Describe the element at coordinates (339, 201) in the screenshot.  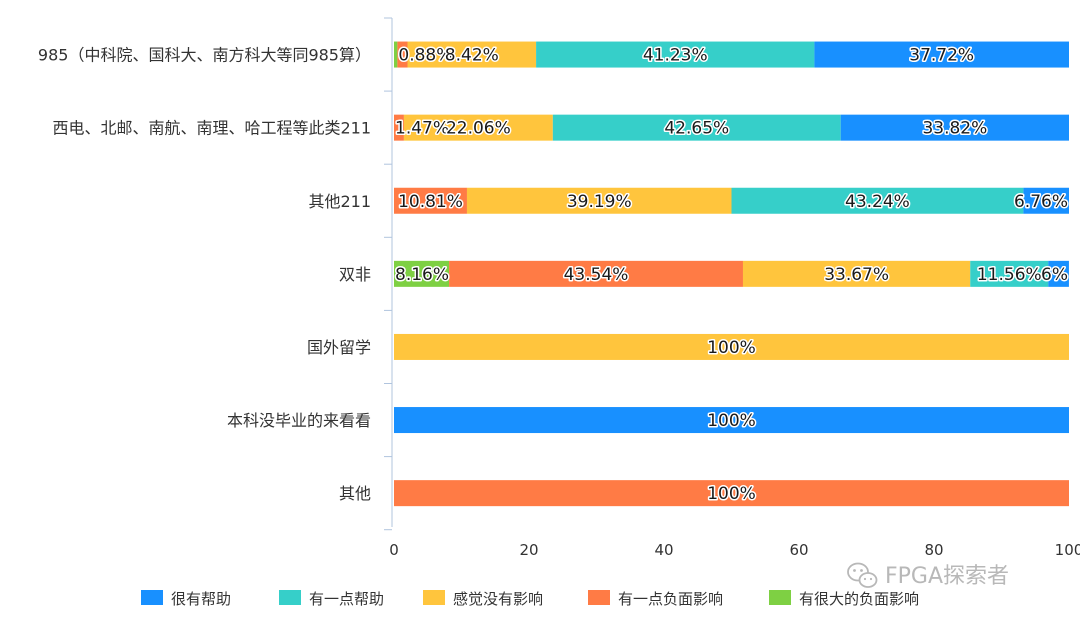
I see `category-label: 其他211` at that location.